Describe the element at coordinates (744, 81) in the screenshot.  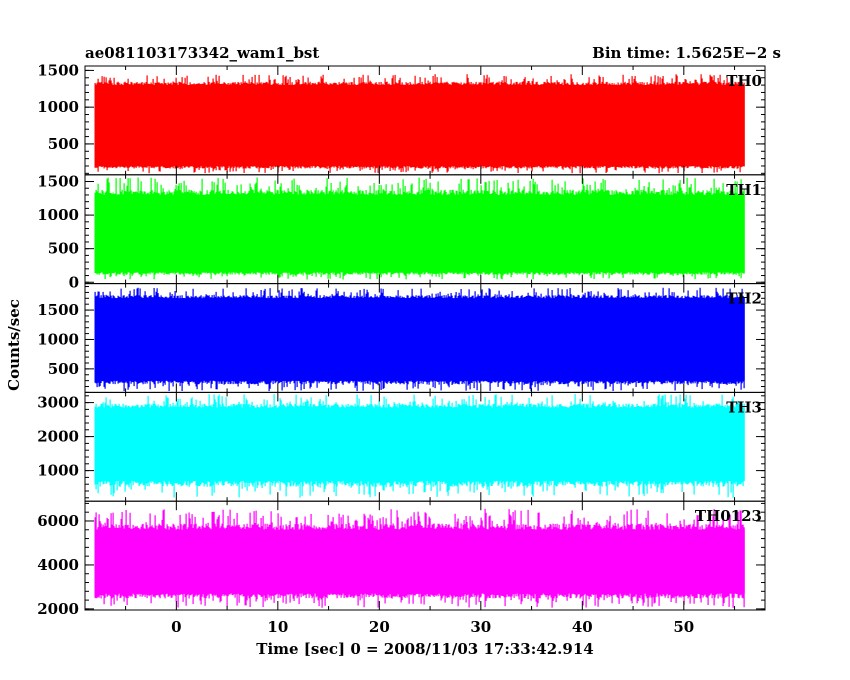
I see `panel-label: TH0` at that location.